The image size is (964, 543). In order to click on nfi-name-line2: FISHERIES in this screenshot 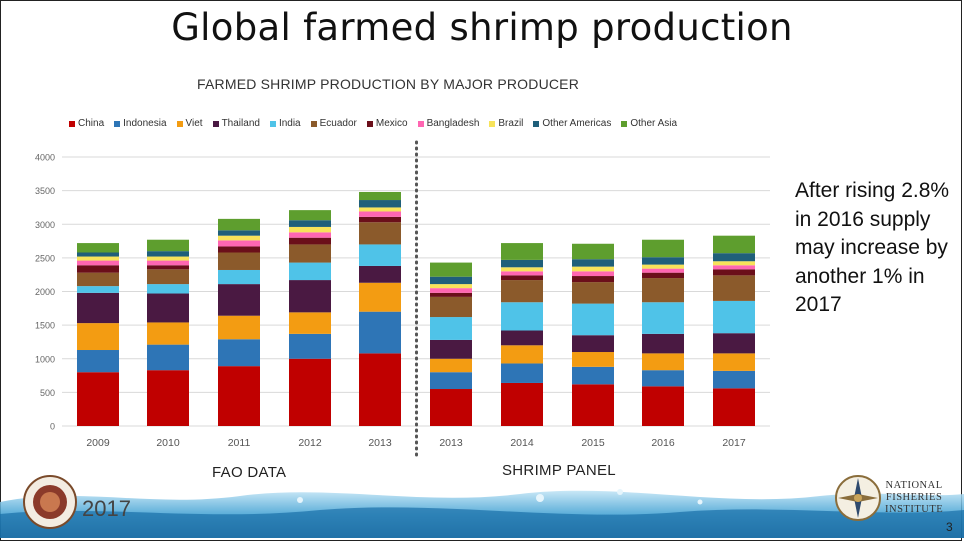, I will do `click(914, 497)`.